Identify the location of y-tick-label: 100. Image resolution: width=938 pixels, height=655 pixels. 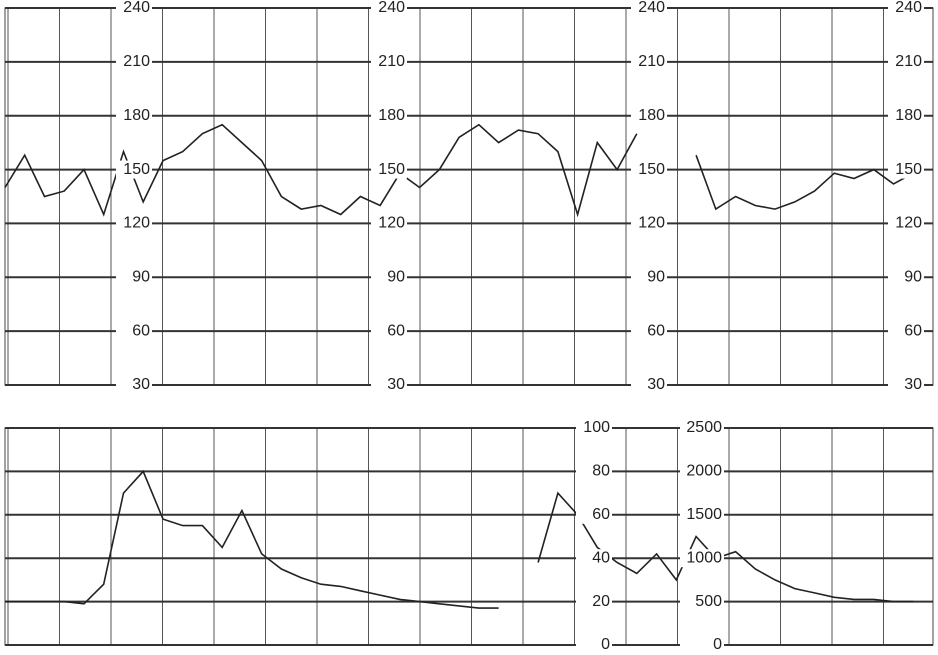
(596, 427).